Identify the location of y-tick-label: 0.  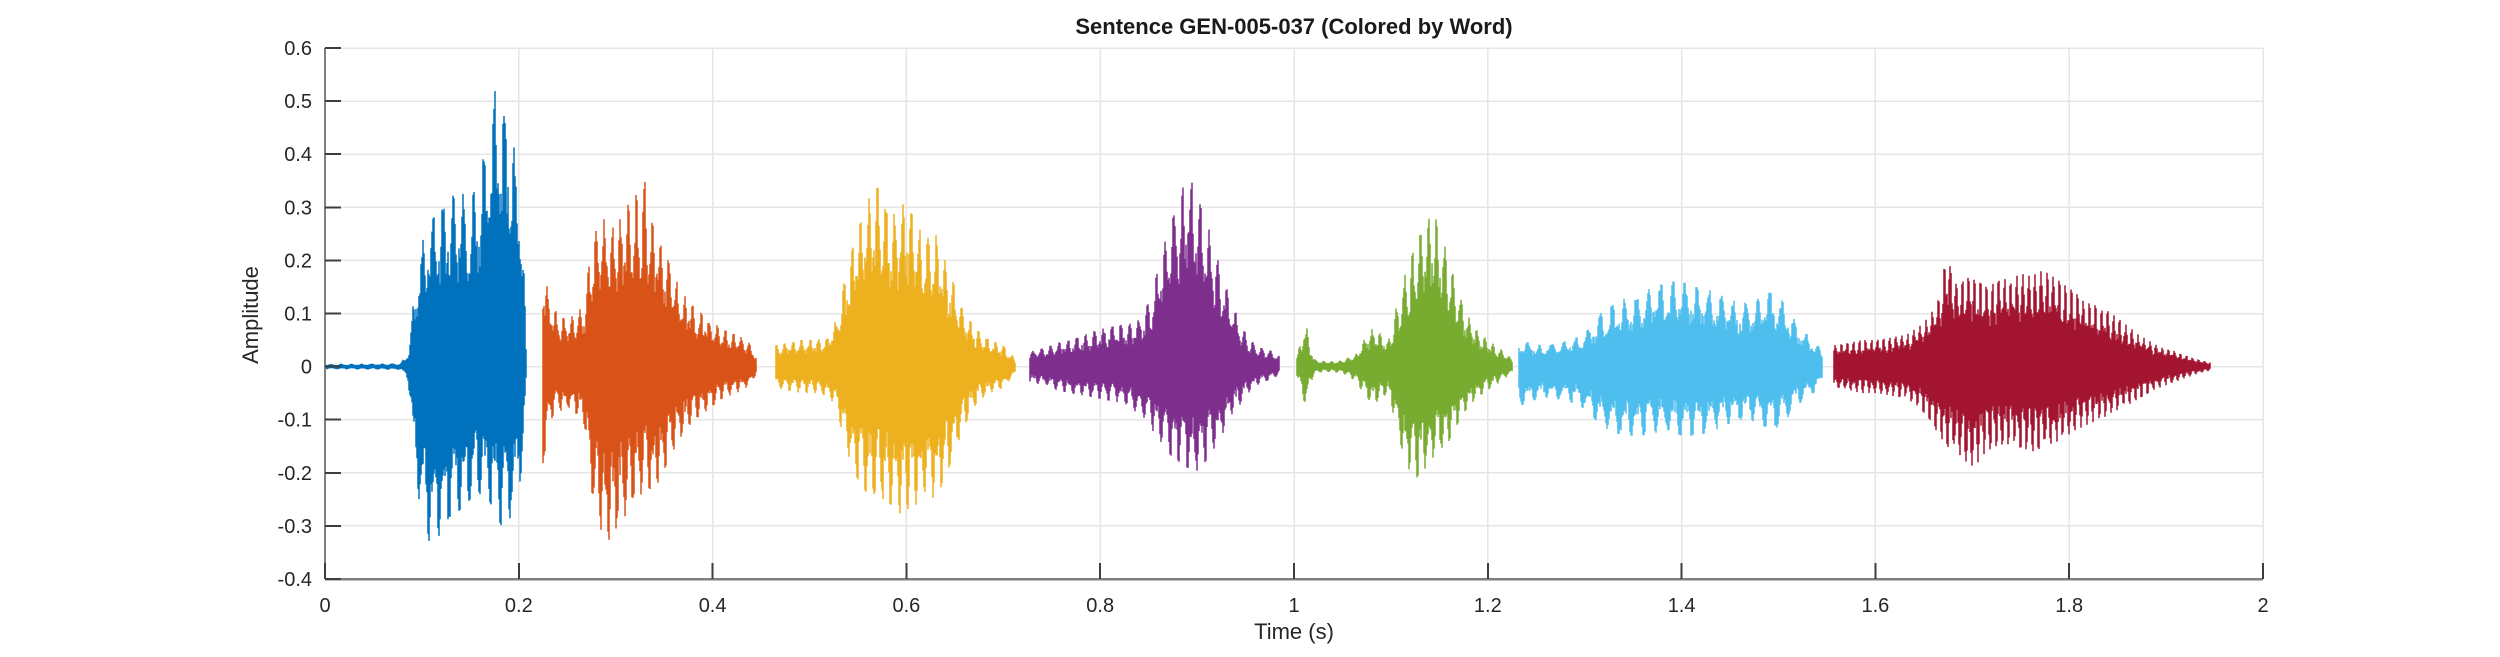
(306, 368).